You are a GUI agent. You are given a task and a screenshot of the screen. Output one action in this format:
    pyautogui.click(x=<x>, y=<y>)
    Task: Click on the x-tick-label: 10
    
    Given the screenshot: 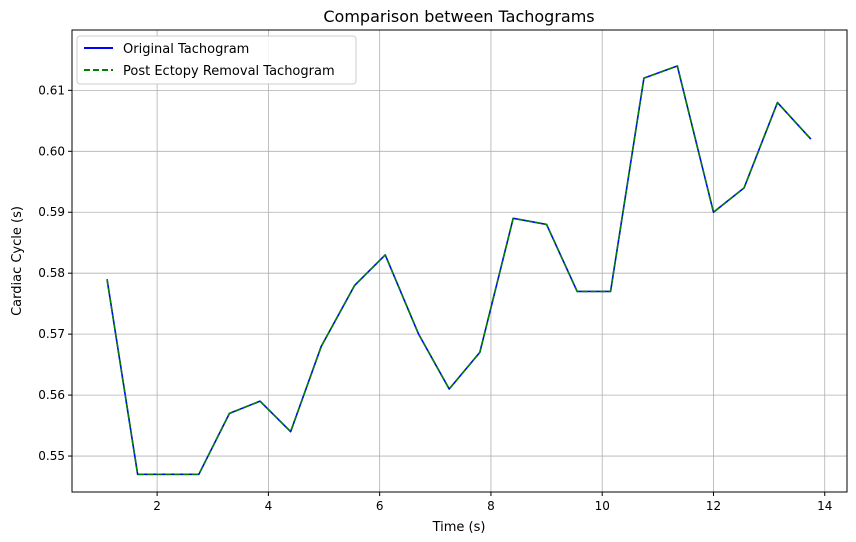 What is the action you would take?
    pyautogui.click(x=602, y=506)
    